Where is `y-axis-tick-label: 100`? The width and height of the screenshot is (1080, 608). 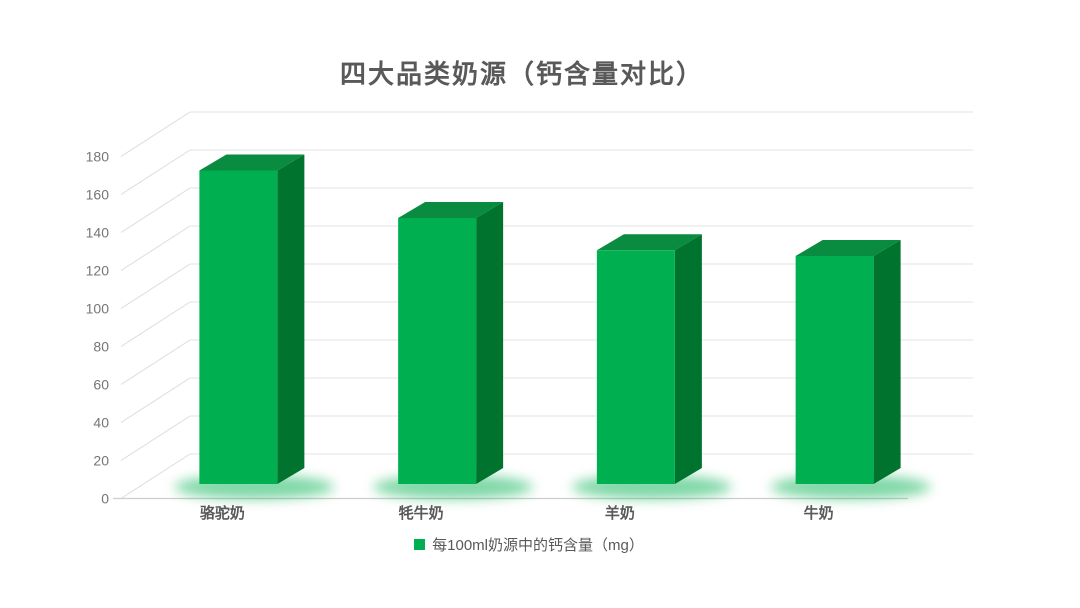 y-axis-tick-label: 100 is located at coordinates (98, 309).